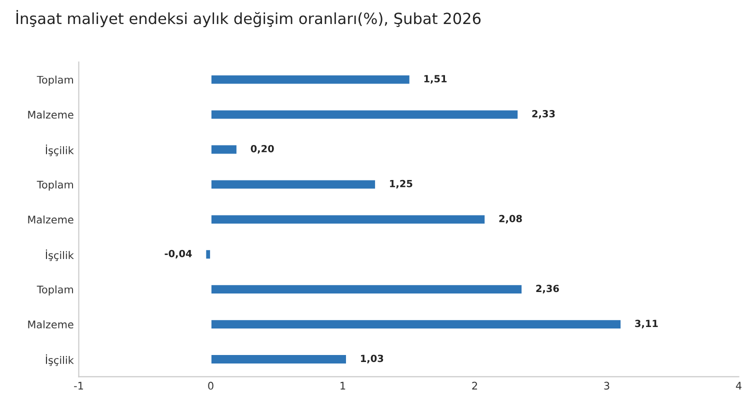  I want to click on x-tick-label: 2, so click(475, 386).